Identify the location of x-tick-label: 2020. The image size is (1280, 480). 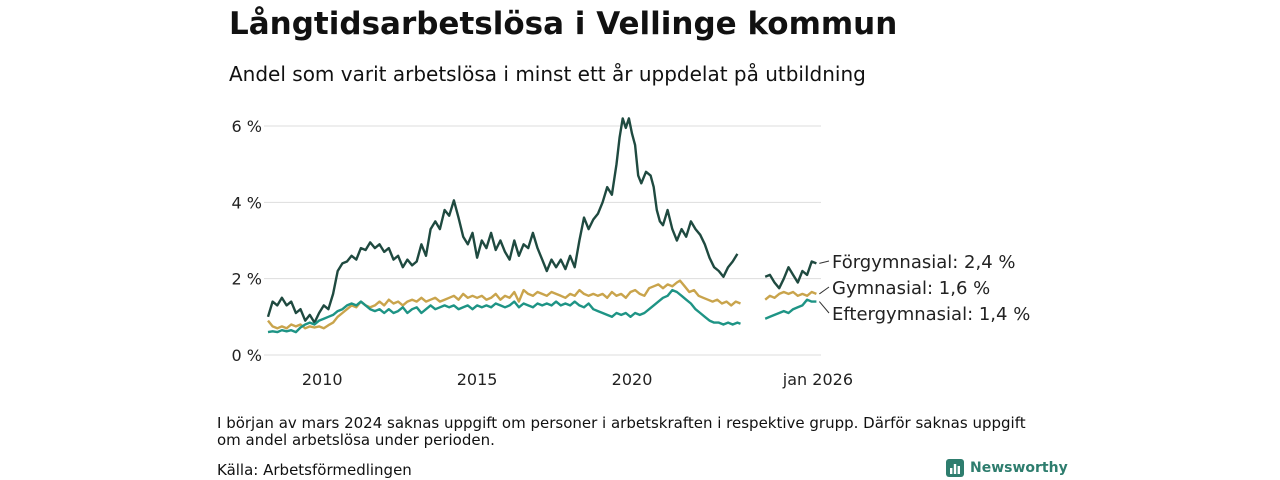
(632, 379).